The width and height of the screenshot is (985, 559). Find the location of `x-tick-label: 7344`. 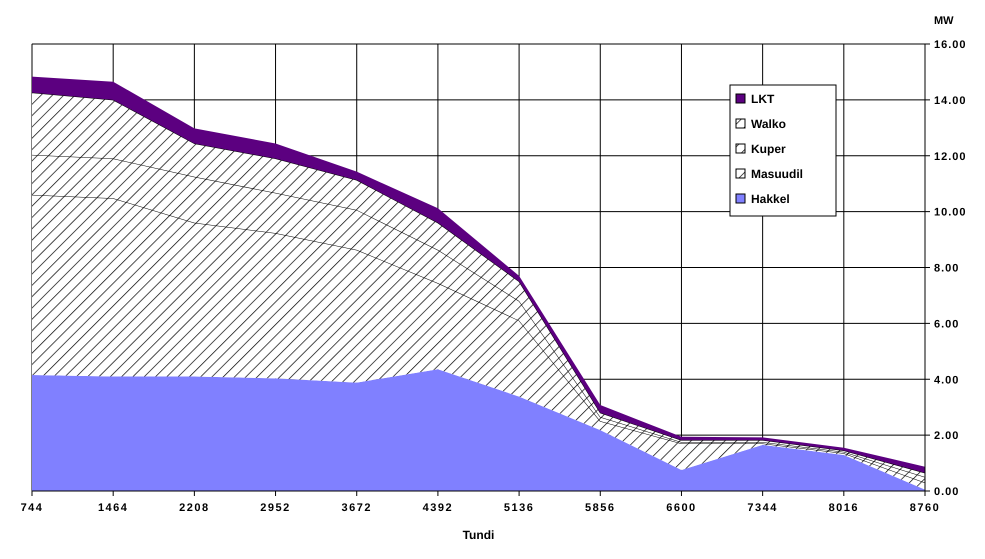

x-tick-label: 7344 is located at coordinates (762, 508).